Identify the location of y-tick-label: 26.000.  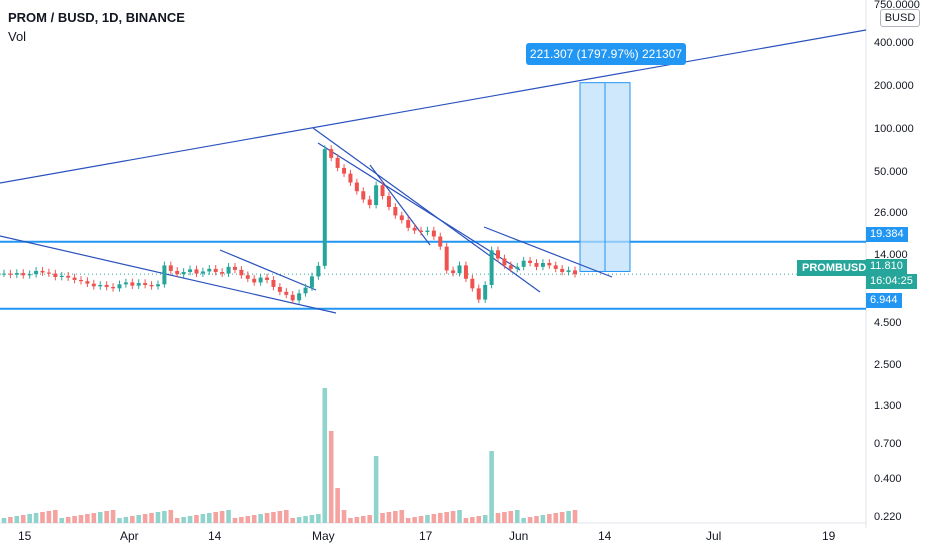
(891, 213).